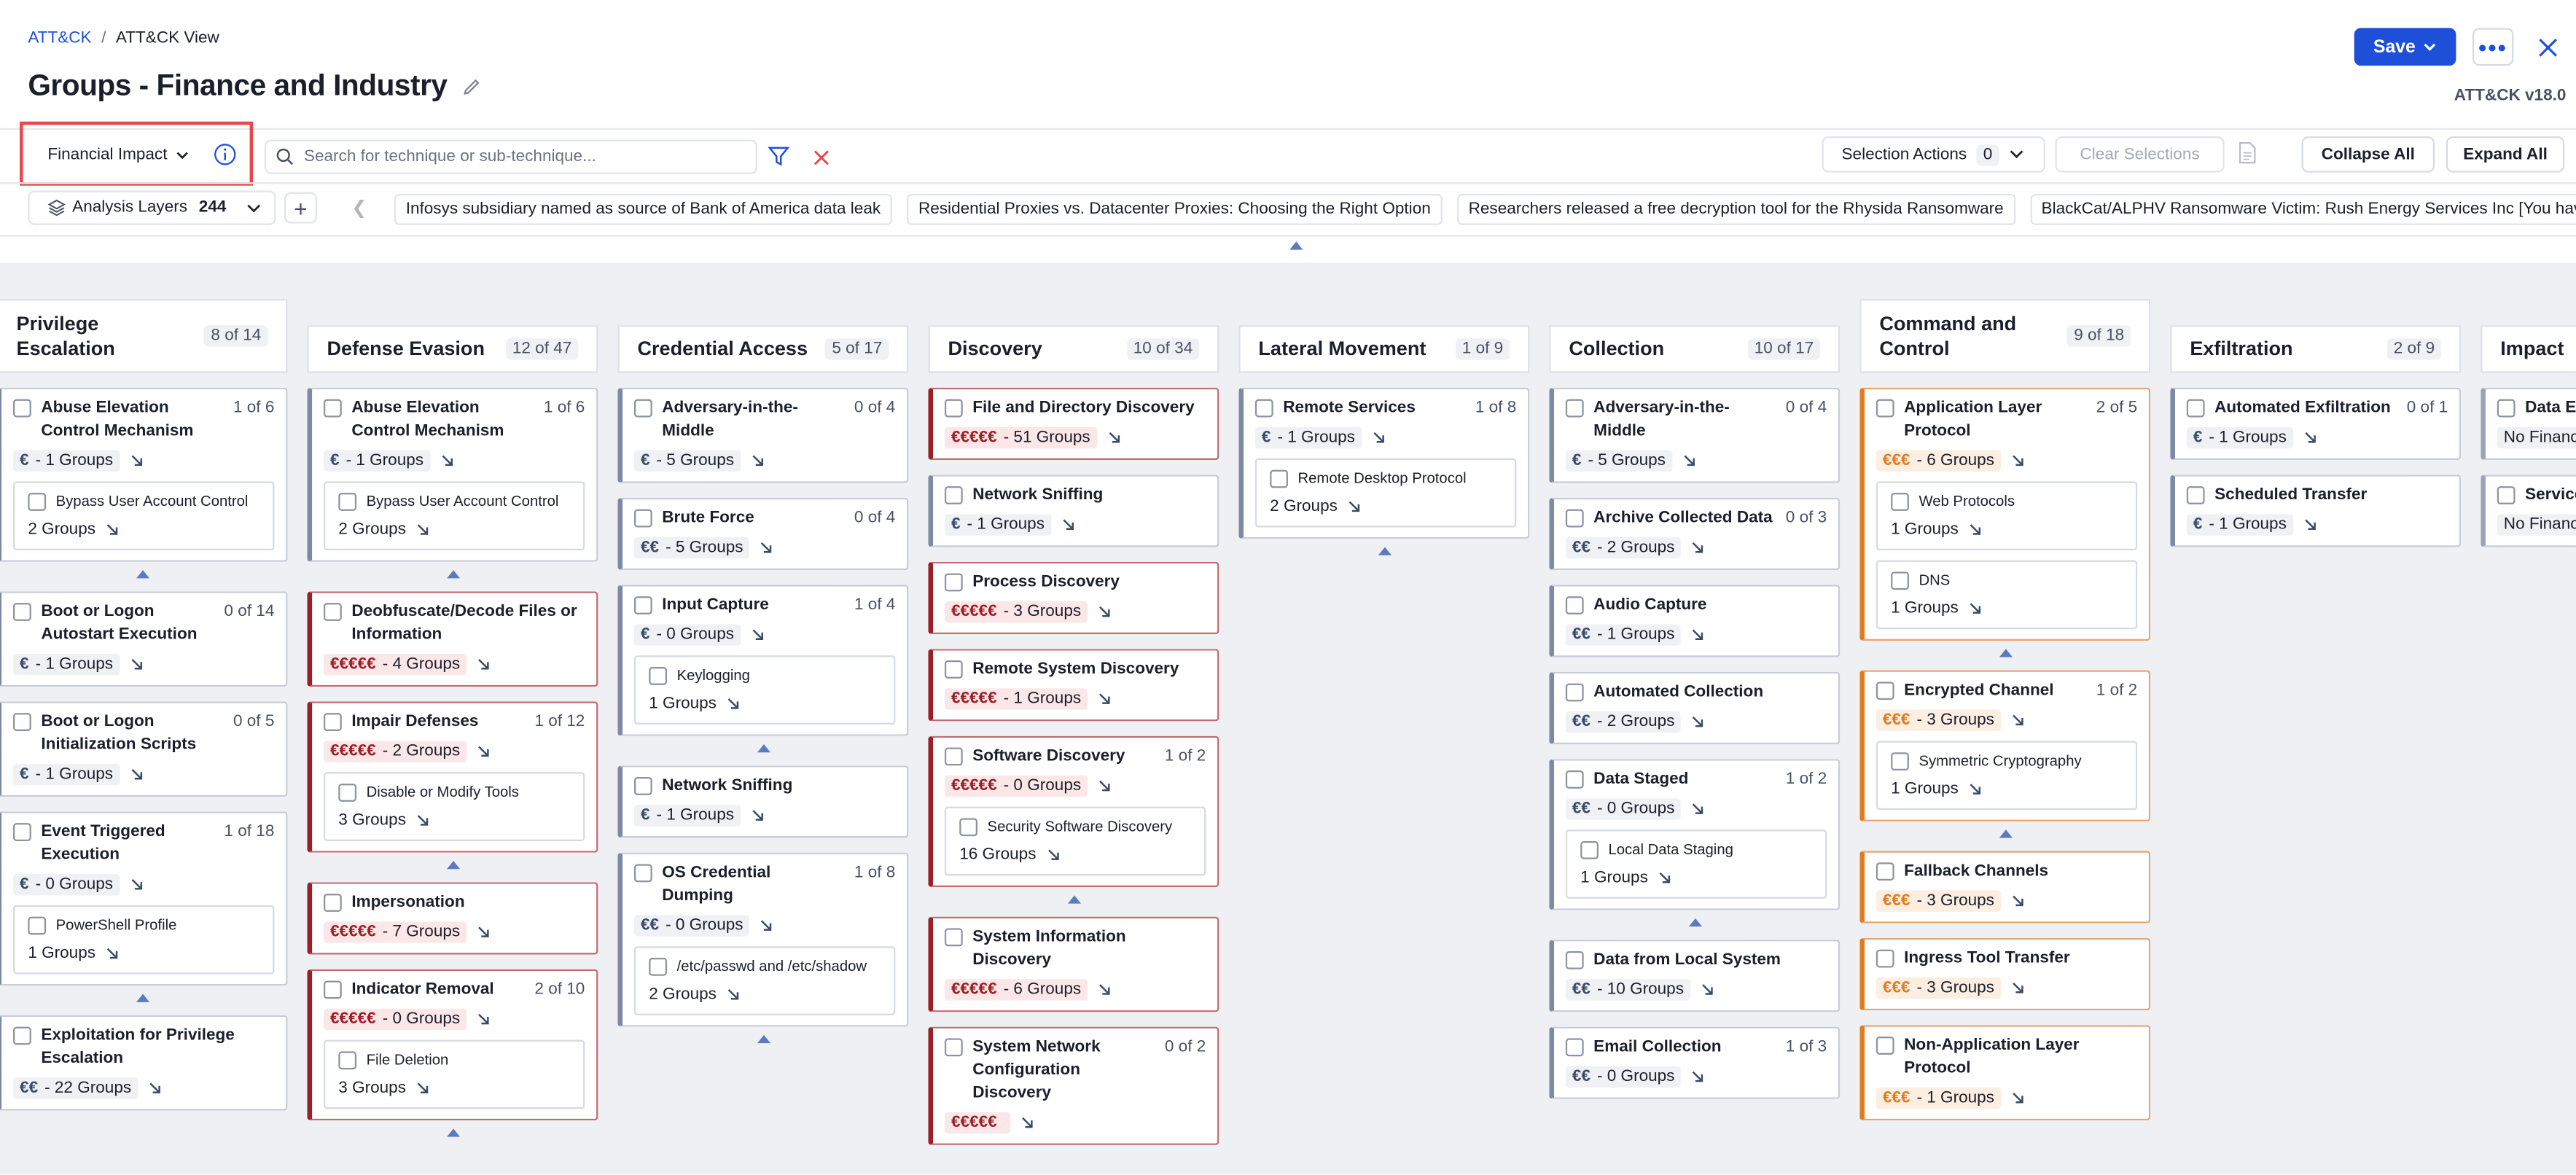 The width and height of the screenshot is (2576, 1175). Describe the element at coordinates (225, 154) in the screenshot. I see `info-icon` at that location.